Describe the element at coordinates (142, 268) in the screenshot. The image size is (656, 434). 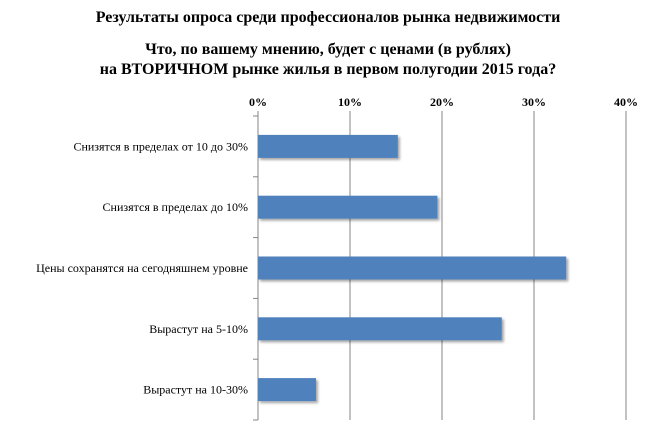
I see `category-label: Цены сохранятся на сегодняшнем уровне` at that location.